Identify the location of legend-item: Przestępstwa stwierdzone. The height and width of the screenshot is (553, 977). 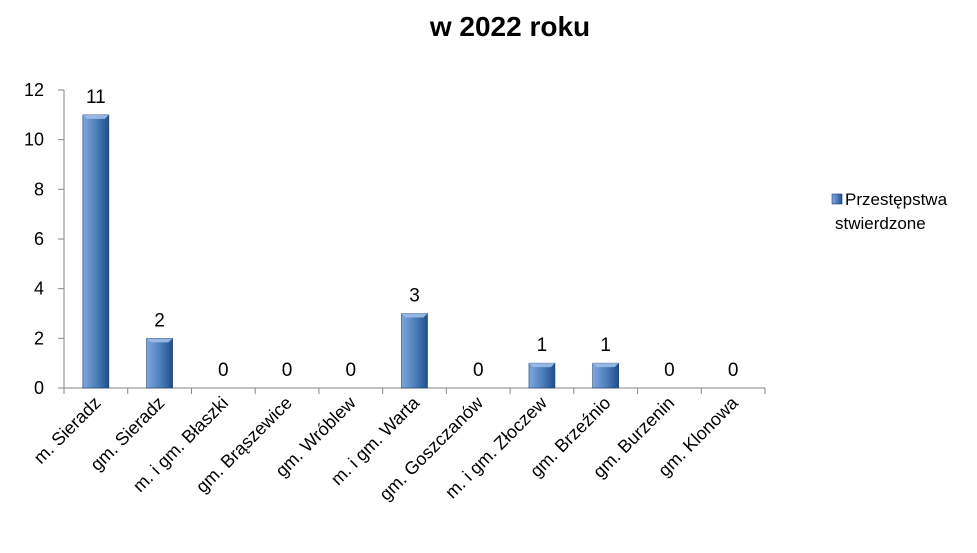
(889, 211).